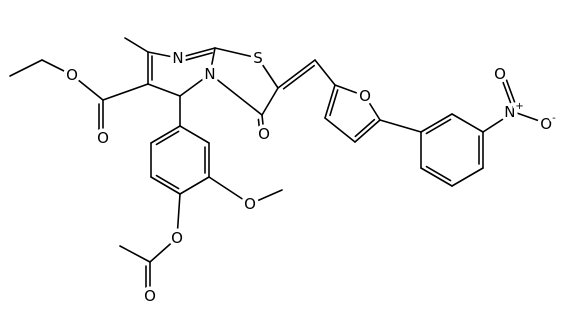 The width and height of the screenshot is (568, 318). What do you see at coordinates (519, 106) in the screenshot?
I see `charge: +` at bounding box center [519, 106].